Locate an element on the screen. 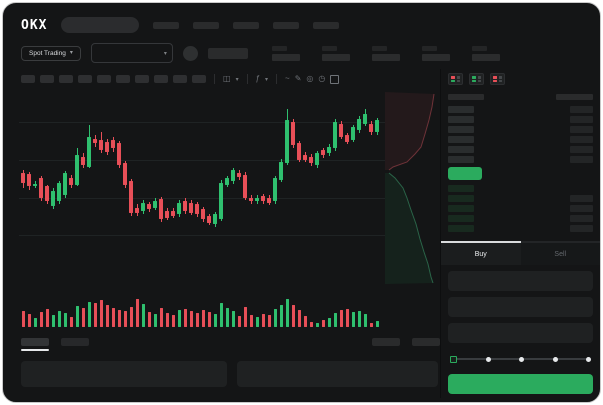  ask-amount is located at coordinates (581, 119).